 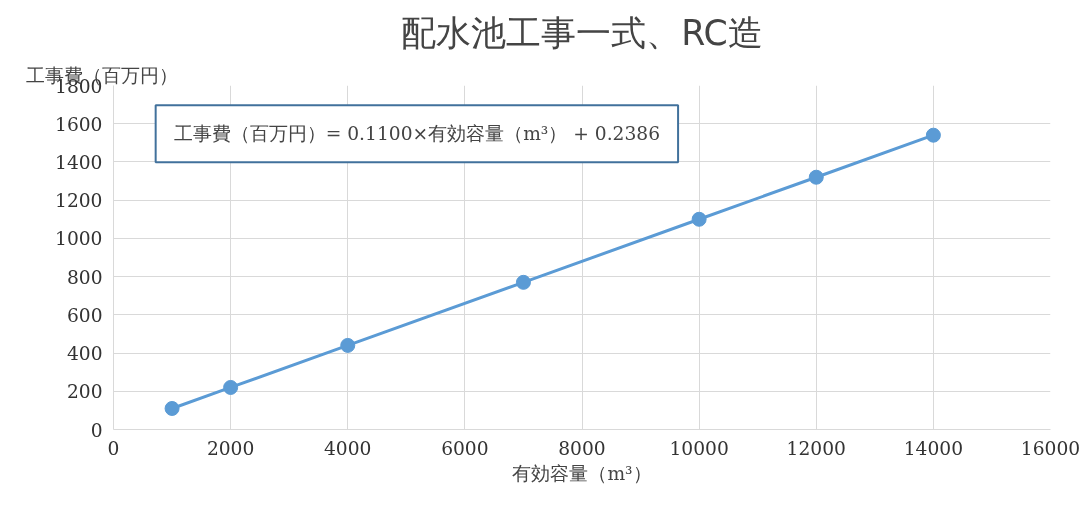 What do you see at coordinates (84, 354) in the screenshot?
I see `y-tick-label: 400` at bounding box center [84, 354].